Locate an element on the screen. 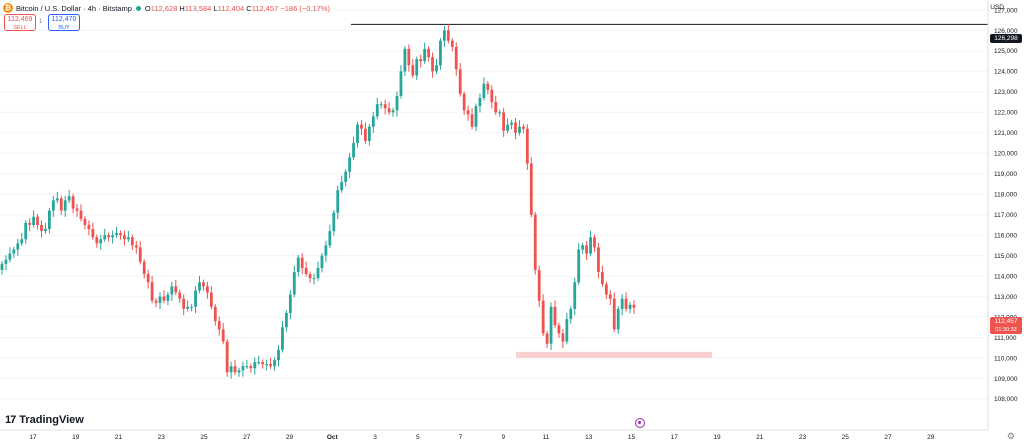 This screenshot has height=443, width=1024. price-tick-label: 111,000 is located at coordinates (1005, 338).